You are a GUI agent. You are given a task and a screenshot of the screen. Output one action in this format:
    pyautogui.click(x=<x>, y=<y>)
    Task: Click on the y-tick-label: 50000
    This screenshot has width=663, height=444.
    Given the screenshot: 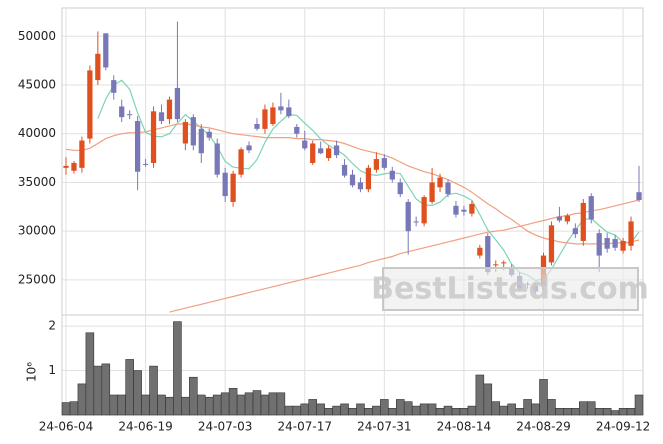 What is the action you would take?
    pyautogui.click(x=37, y=36)
    